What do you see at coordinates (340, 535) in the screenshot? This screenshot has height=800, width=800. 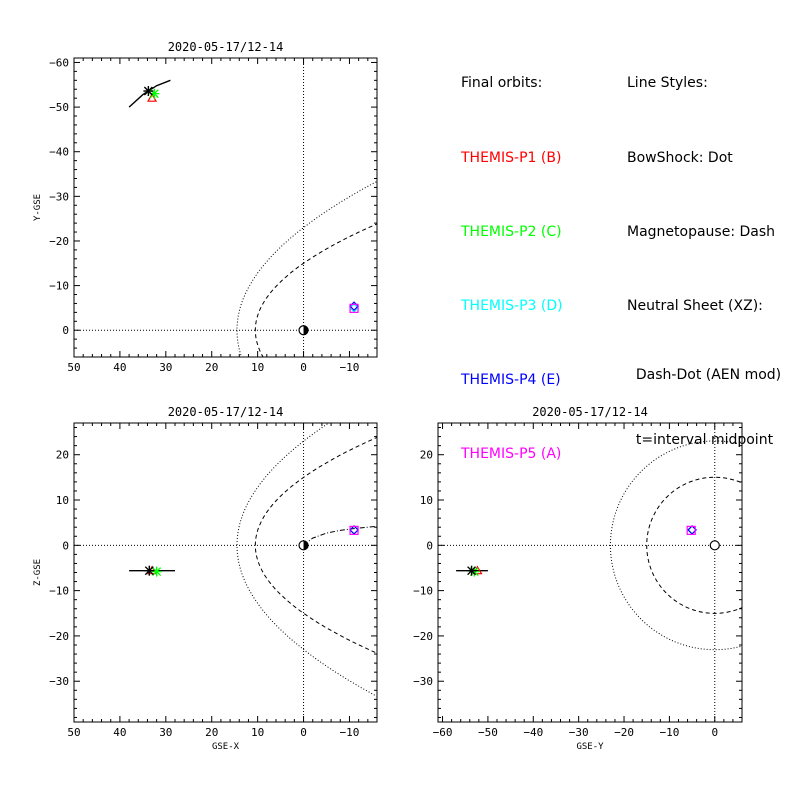 I see `neutral-sheet-curve` at bounding box center [340, 535].